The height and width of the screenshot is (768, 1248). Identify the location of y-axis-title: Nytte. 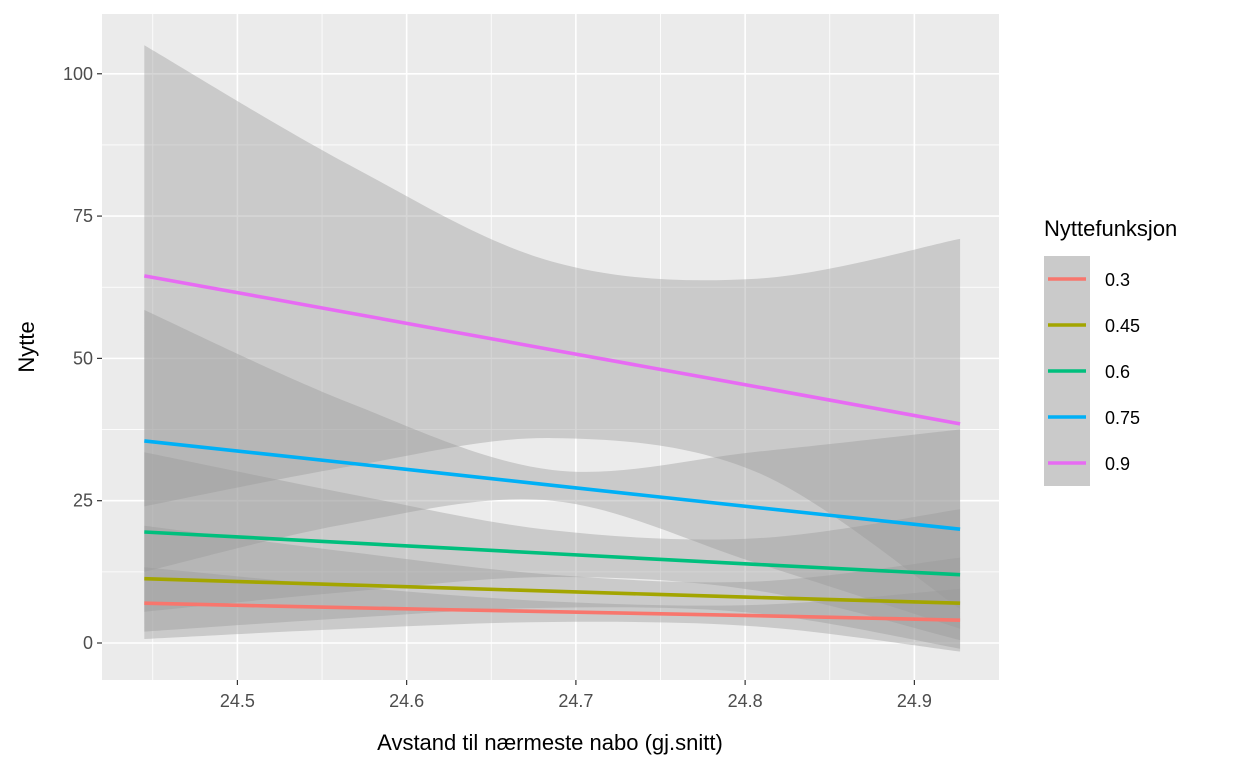
(26, 346).